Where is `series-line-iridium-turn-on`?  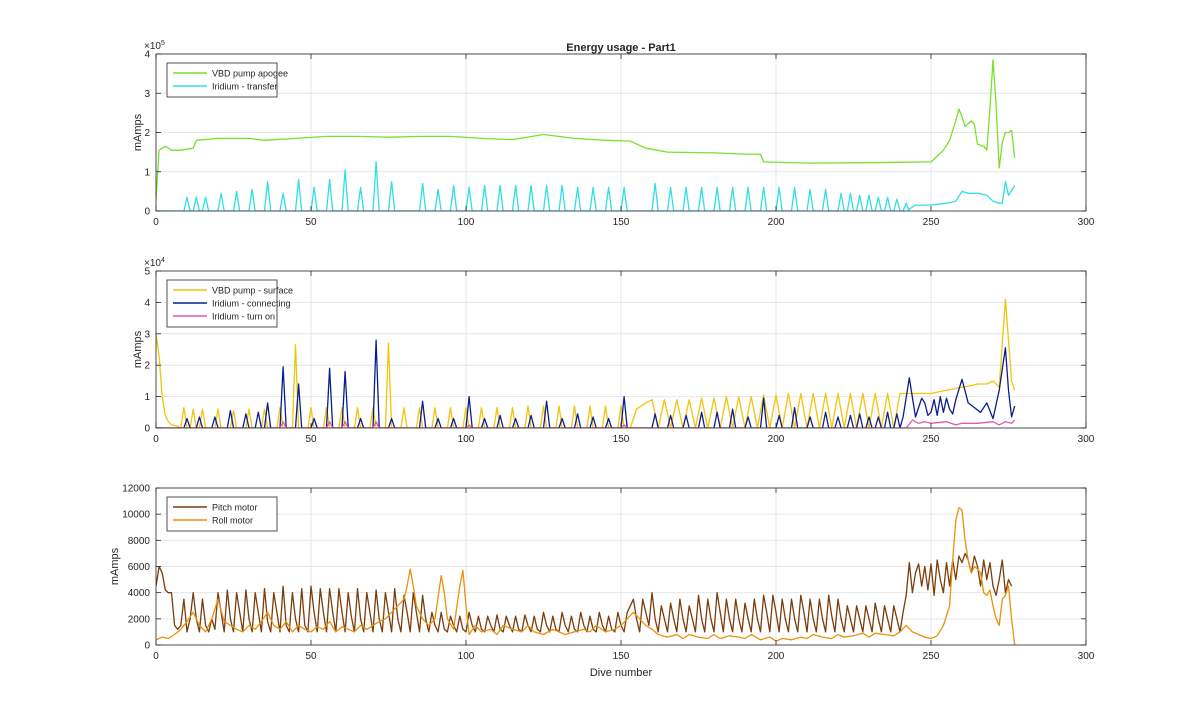 series-line-iridium-turn-on is located at coordinates (586, 423).